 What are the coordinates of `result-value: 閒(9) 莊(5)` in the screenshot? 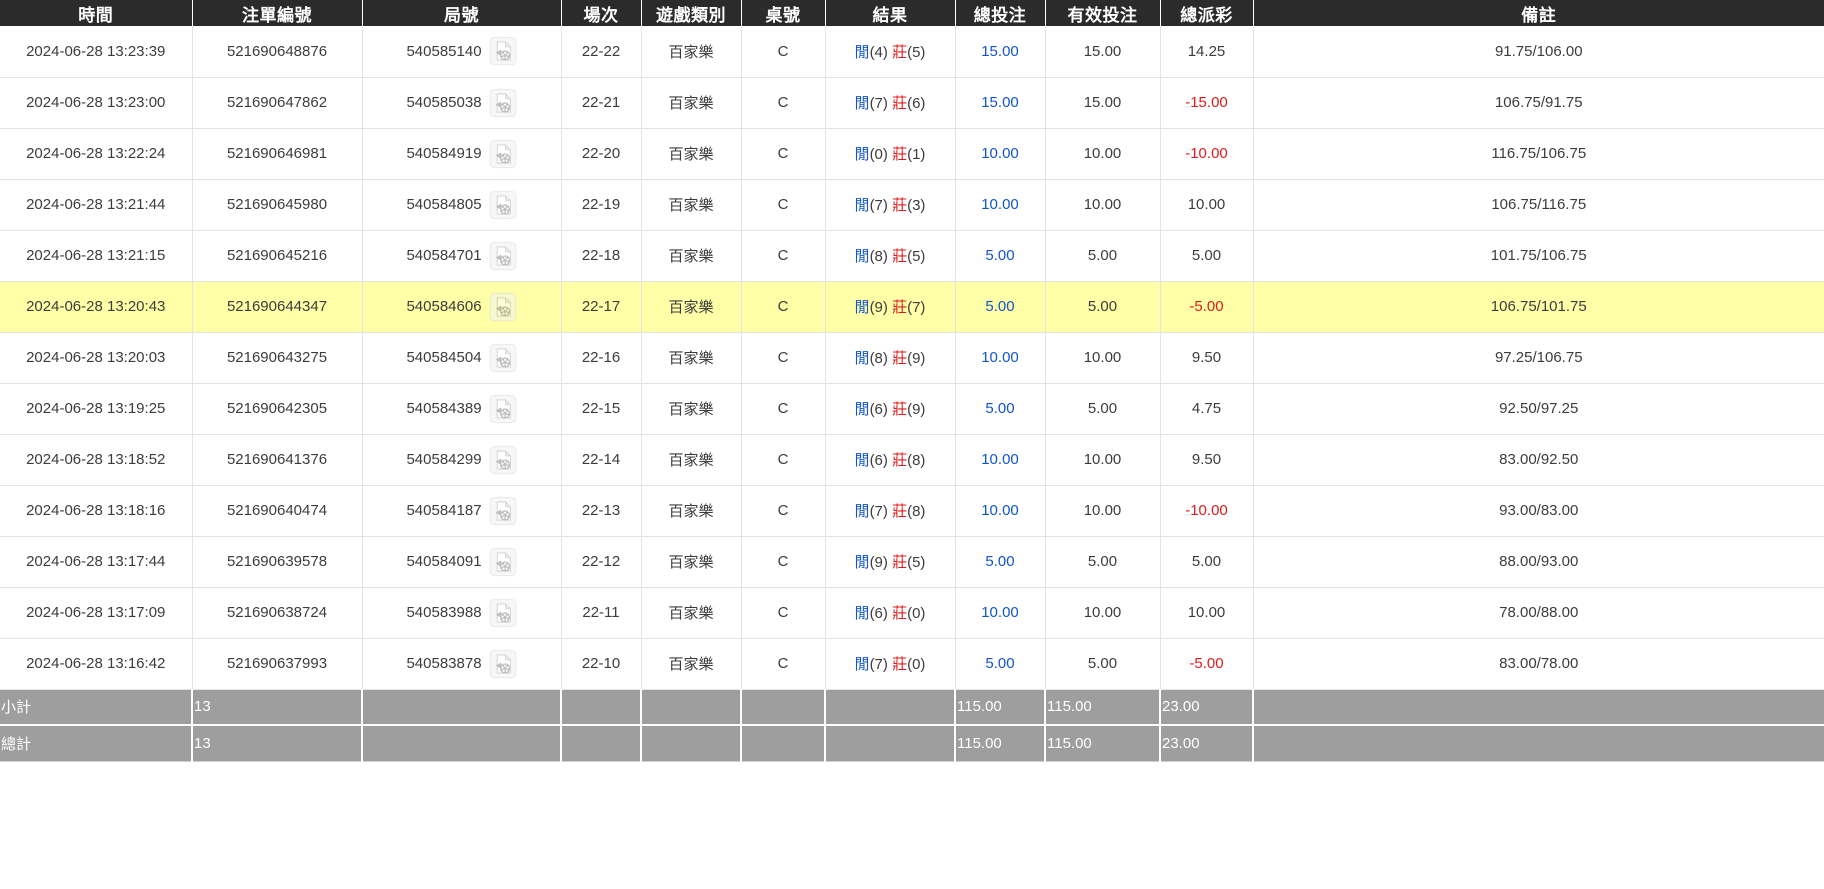 It's located at (890, 562).